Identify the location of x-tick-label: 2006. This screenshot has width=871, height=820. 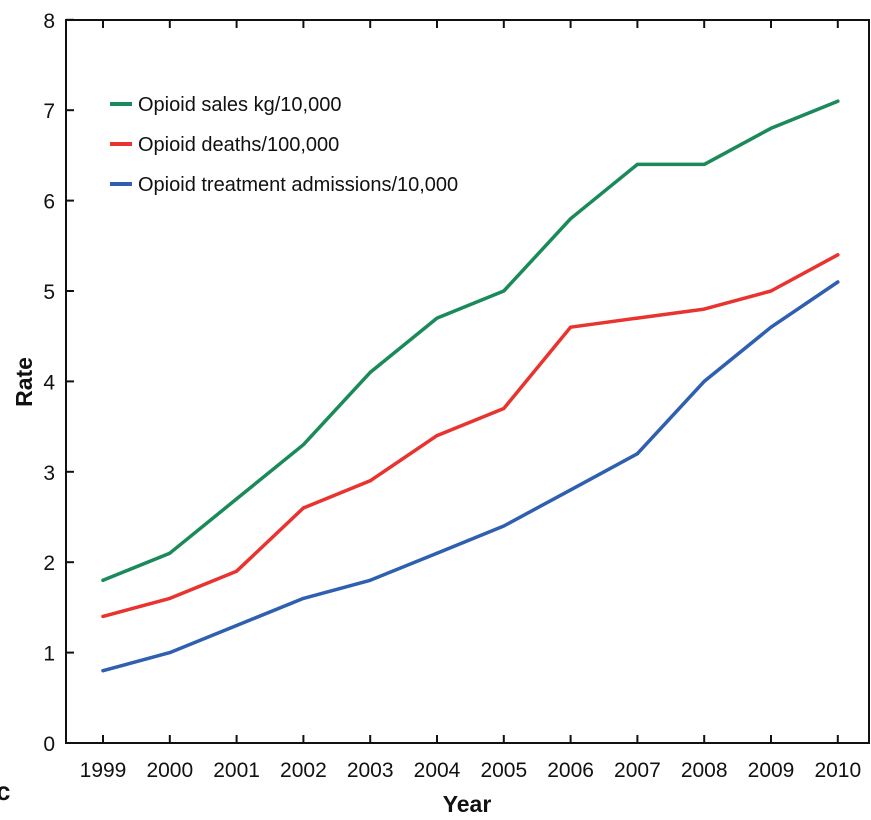
(570, 770).